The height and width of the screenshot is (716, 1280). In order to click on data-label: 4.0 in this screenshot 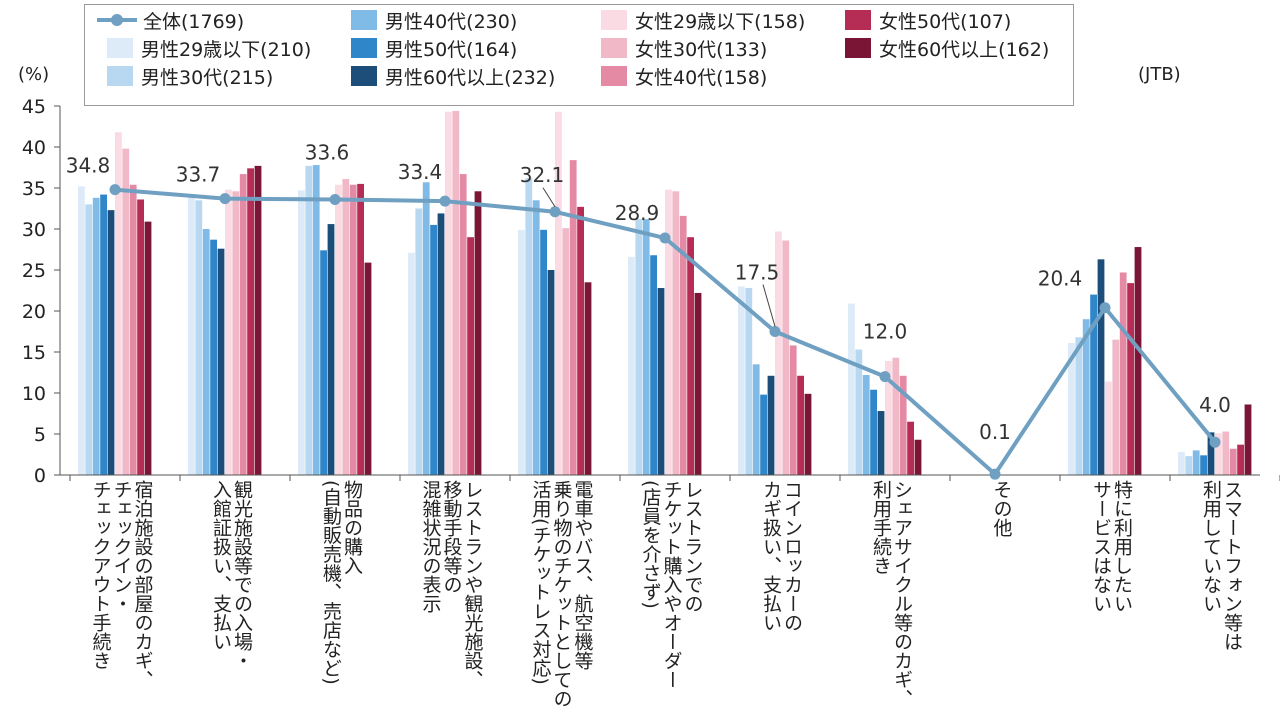, I will do `click(1215, 405)`.